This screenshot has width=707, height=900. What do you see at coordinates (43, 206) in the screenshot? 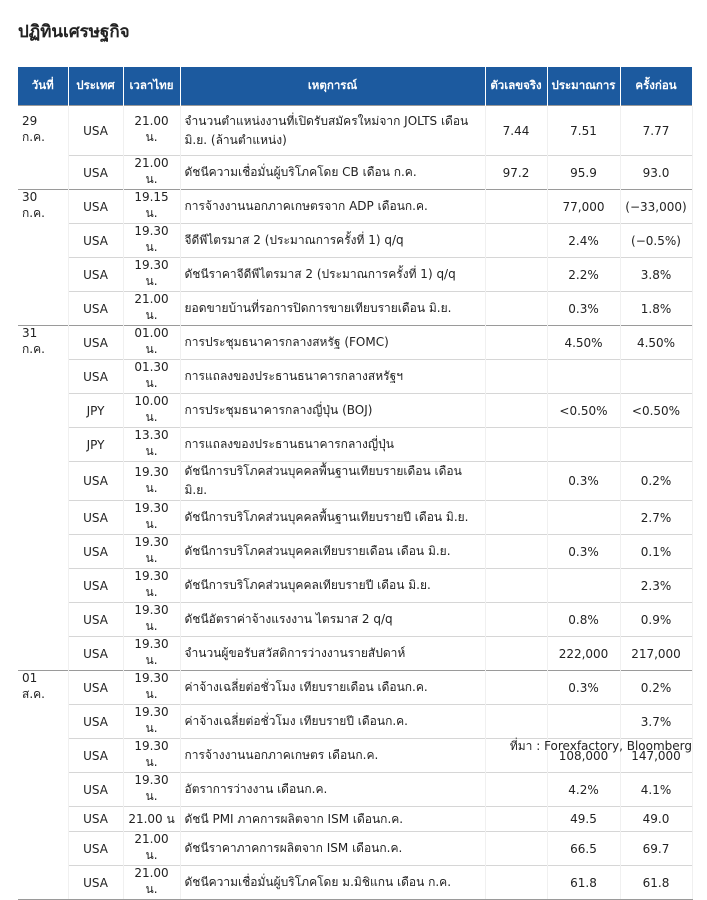
I see `table-cell: 30 ก.ค.` at bounding box center [43, 206].